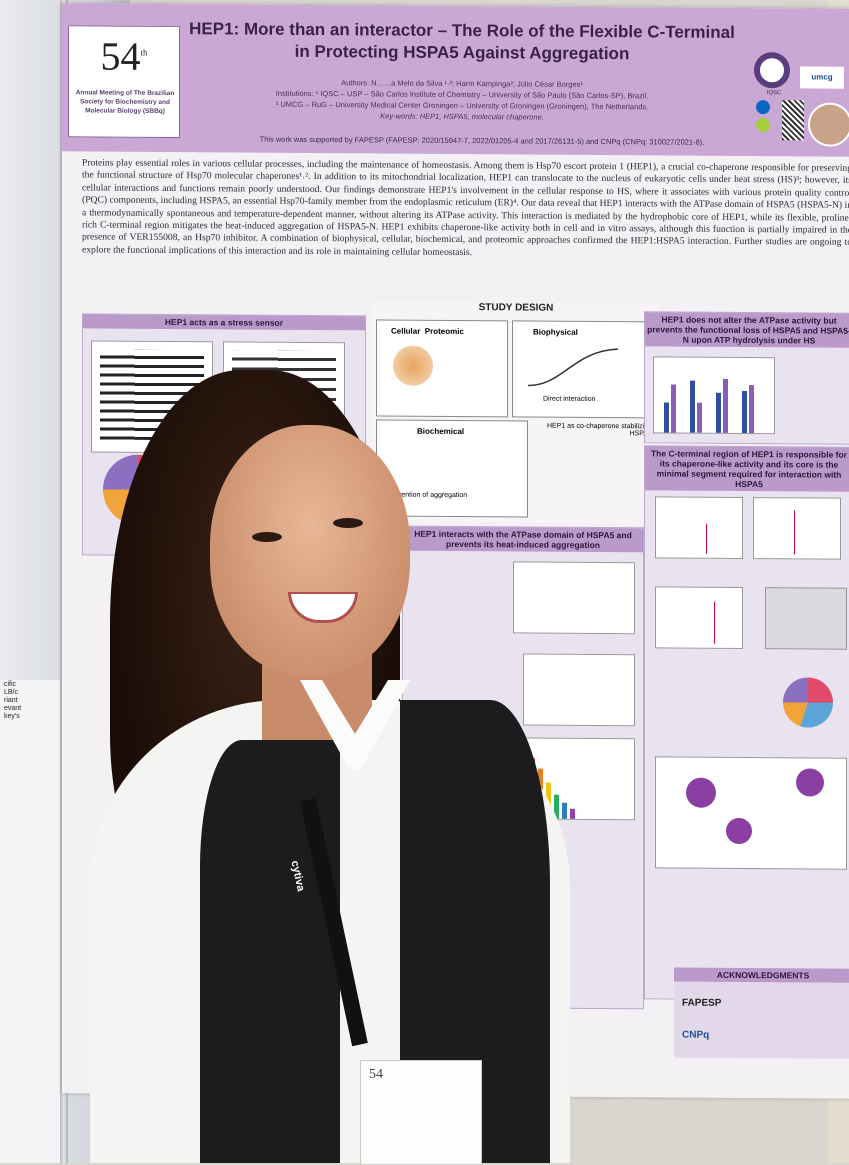 This screenshot has width=849, height=1165. Describe the element at coordinates (376, 1074) in the screenshot. I see `badge-number: 54` at that location.